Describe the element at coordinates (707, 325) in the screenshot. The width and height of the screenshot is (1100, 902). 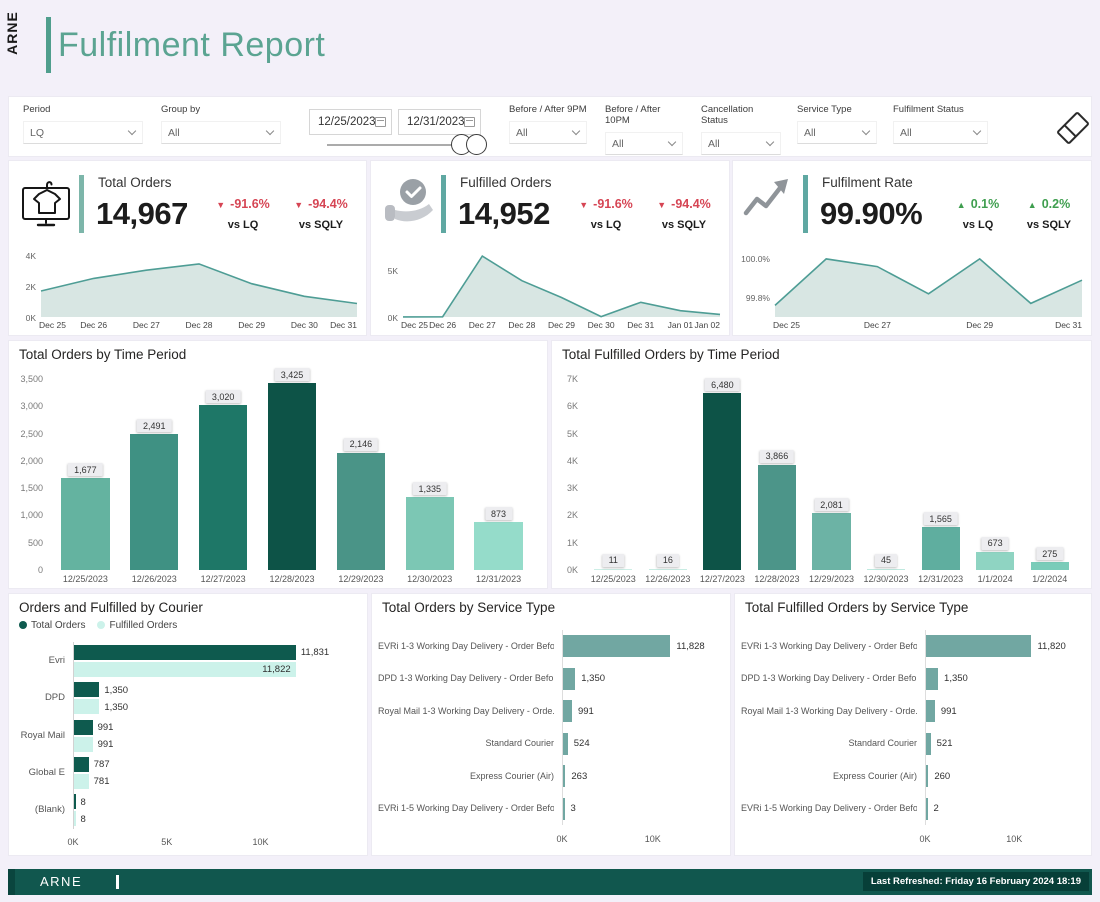
I see `x-axis-tick: Jan 02` at that location.